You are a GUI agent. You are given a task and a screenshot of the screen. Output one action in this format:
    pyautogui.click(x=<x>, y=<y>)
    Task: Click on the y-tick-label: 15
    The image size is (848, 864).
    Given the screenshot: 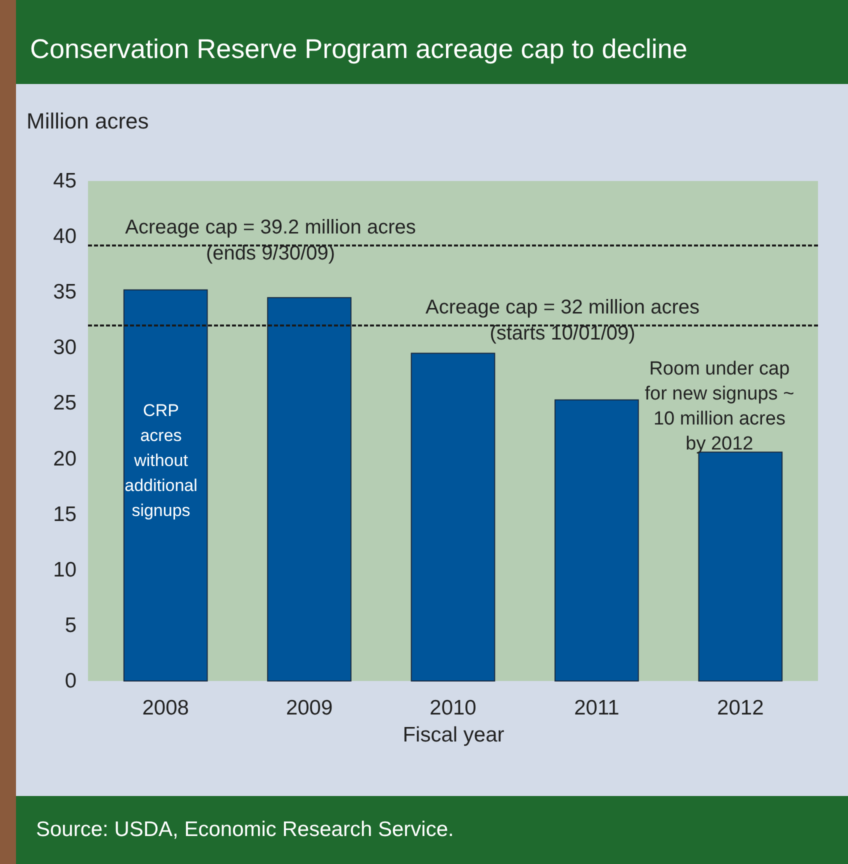 What is the action you would take?
    pyautogui.click(x=64, y=514)
    